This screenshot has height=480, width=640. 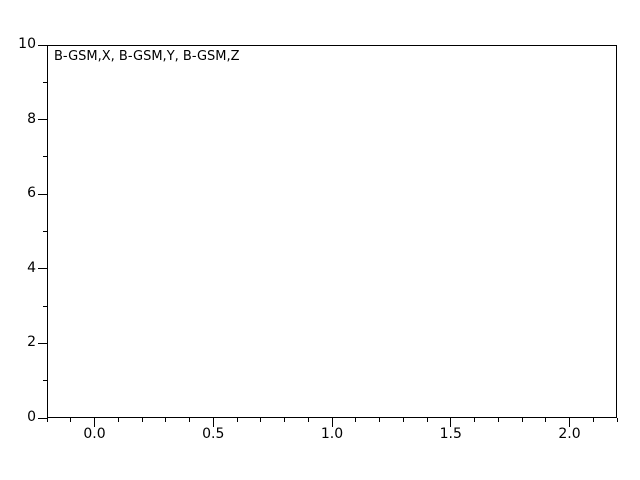 What do you see at coordinates (31, 118) in the screenshot?
I see `y-tick-label: 8` at bounding box center [31, 118].